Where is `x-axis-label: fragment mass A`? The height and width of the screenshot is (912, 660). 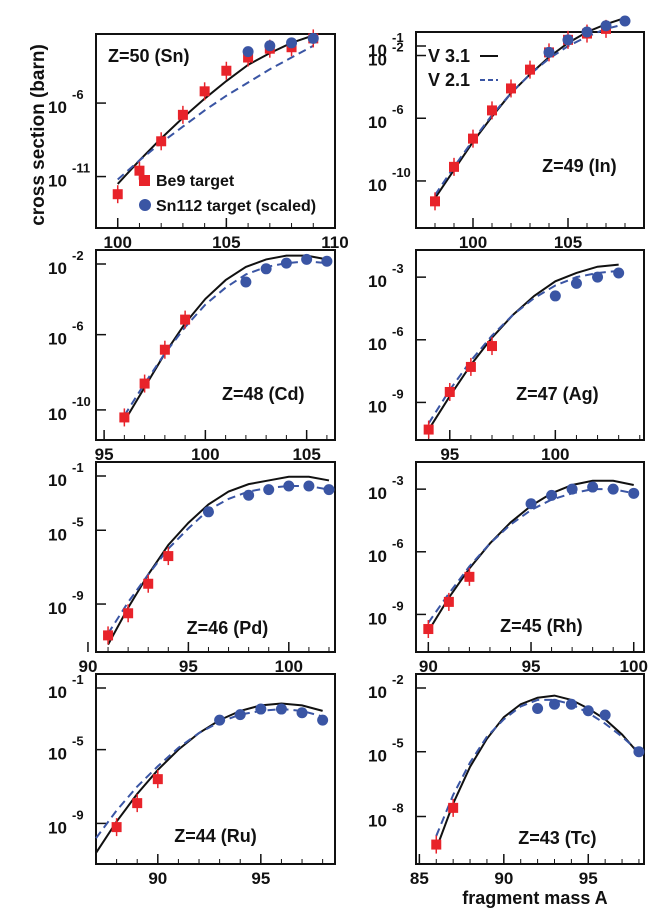 x-axis-label: fragment mass A is located at coordinates (534, 898).